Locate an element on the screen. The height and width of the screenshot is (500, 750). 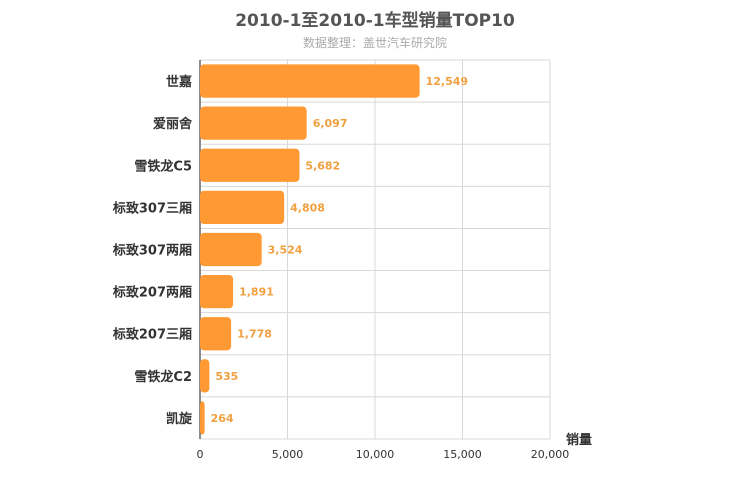
x-tick-label: 5,000 is located at coordinates (288, 454).